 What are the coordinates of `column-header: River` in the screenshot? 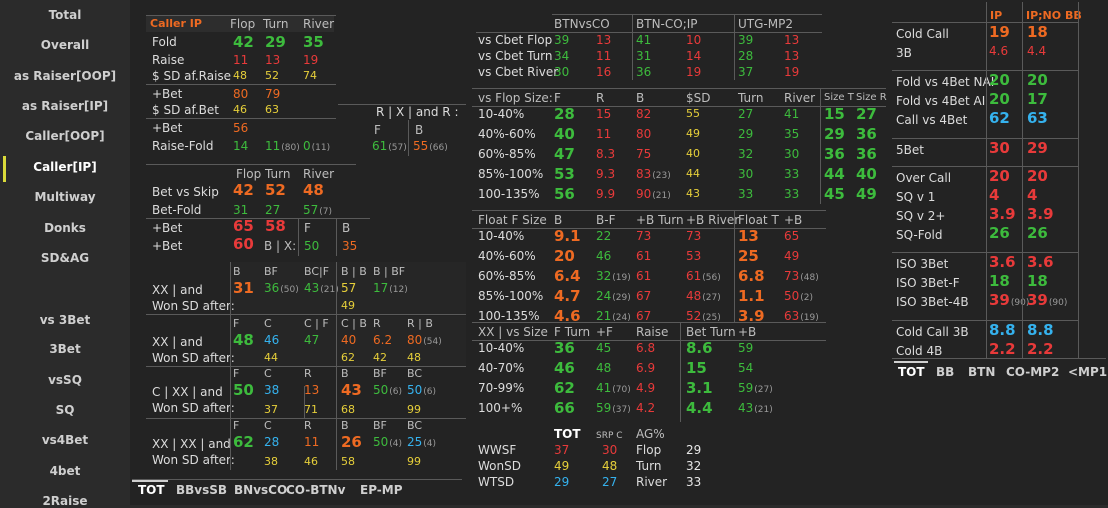 It's located at (800, 98).